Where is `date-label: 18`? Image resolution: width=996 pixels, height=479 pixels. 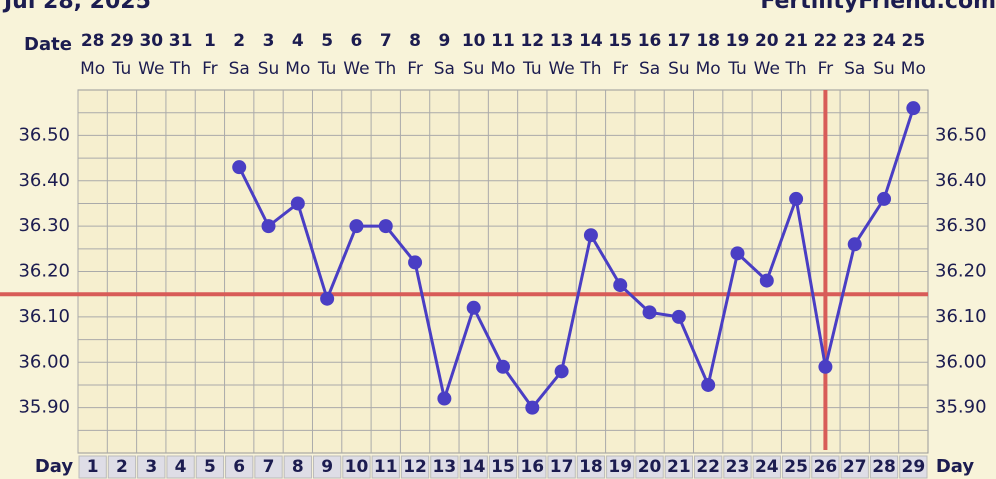 date-label: 18 is located at coordinates (708, 41).